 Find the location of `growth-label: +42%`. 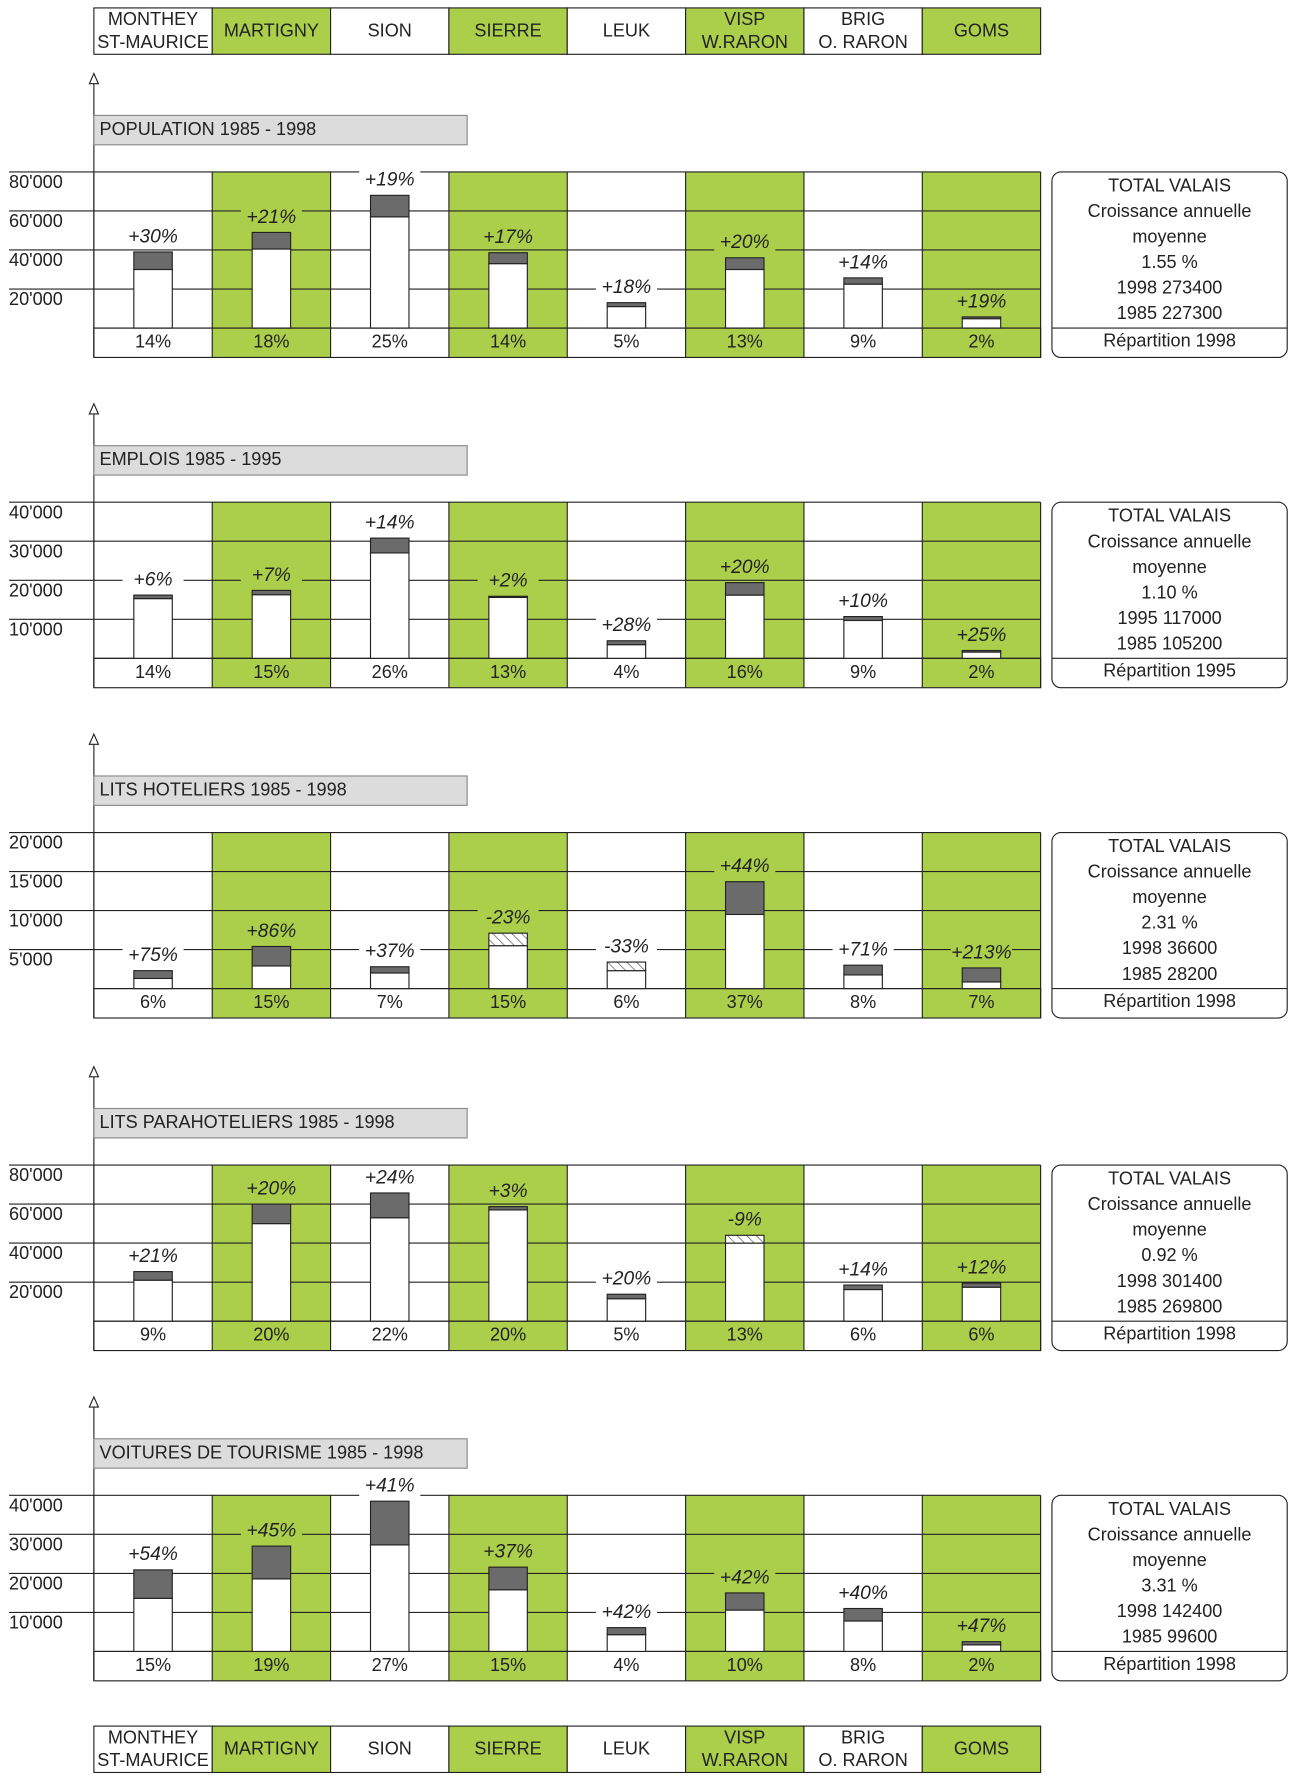

growth-label: +42% is located at coordinates (627, 1612).